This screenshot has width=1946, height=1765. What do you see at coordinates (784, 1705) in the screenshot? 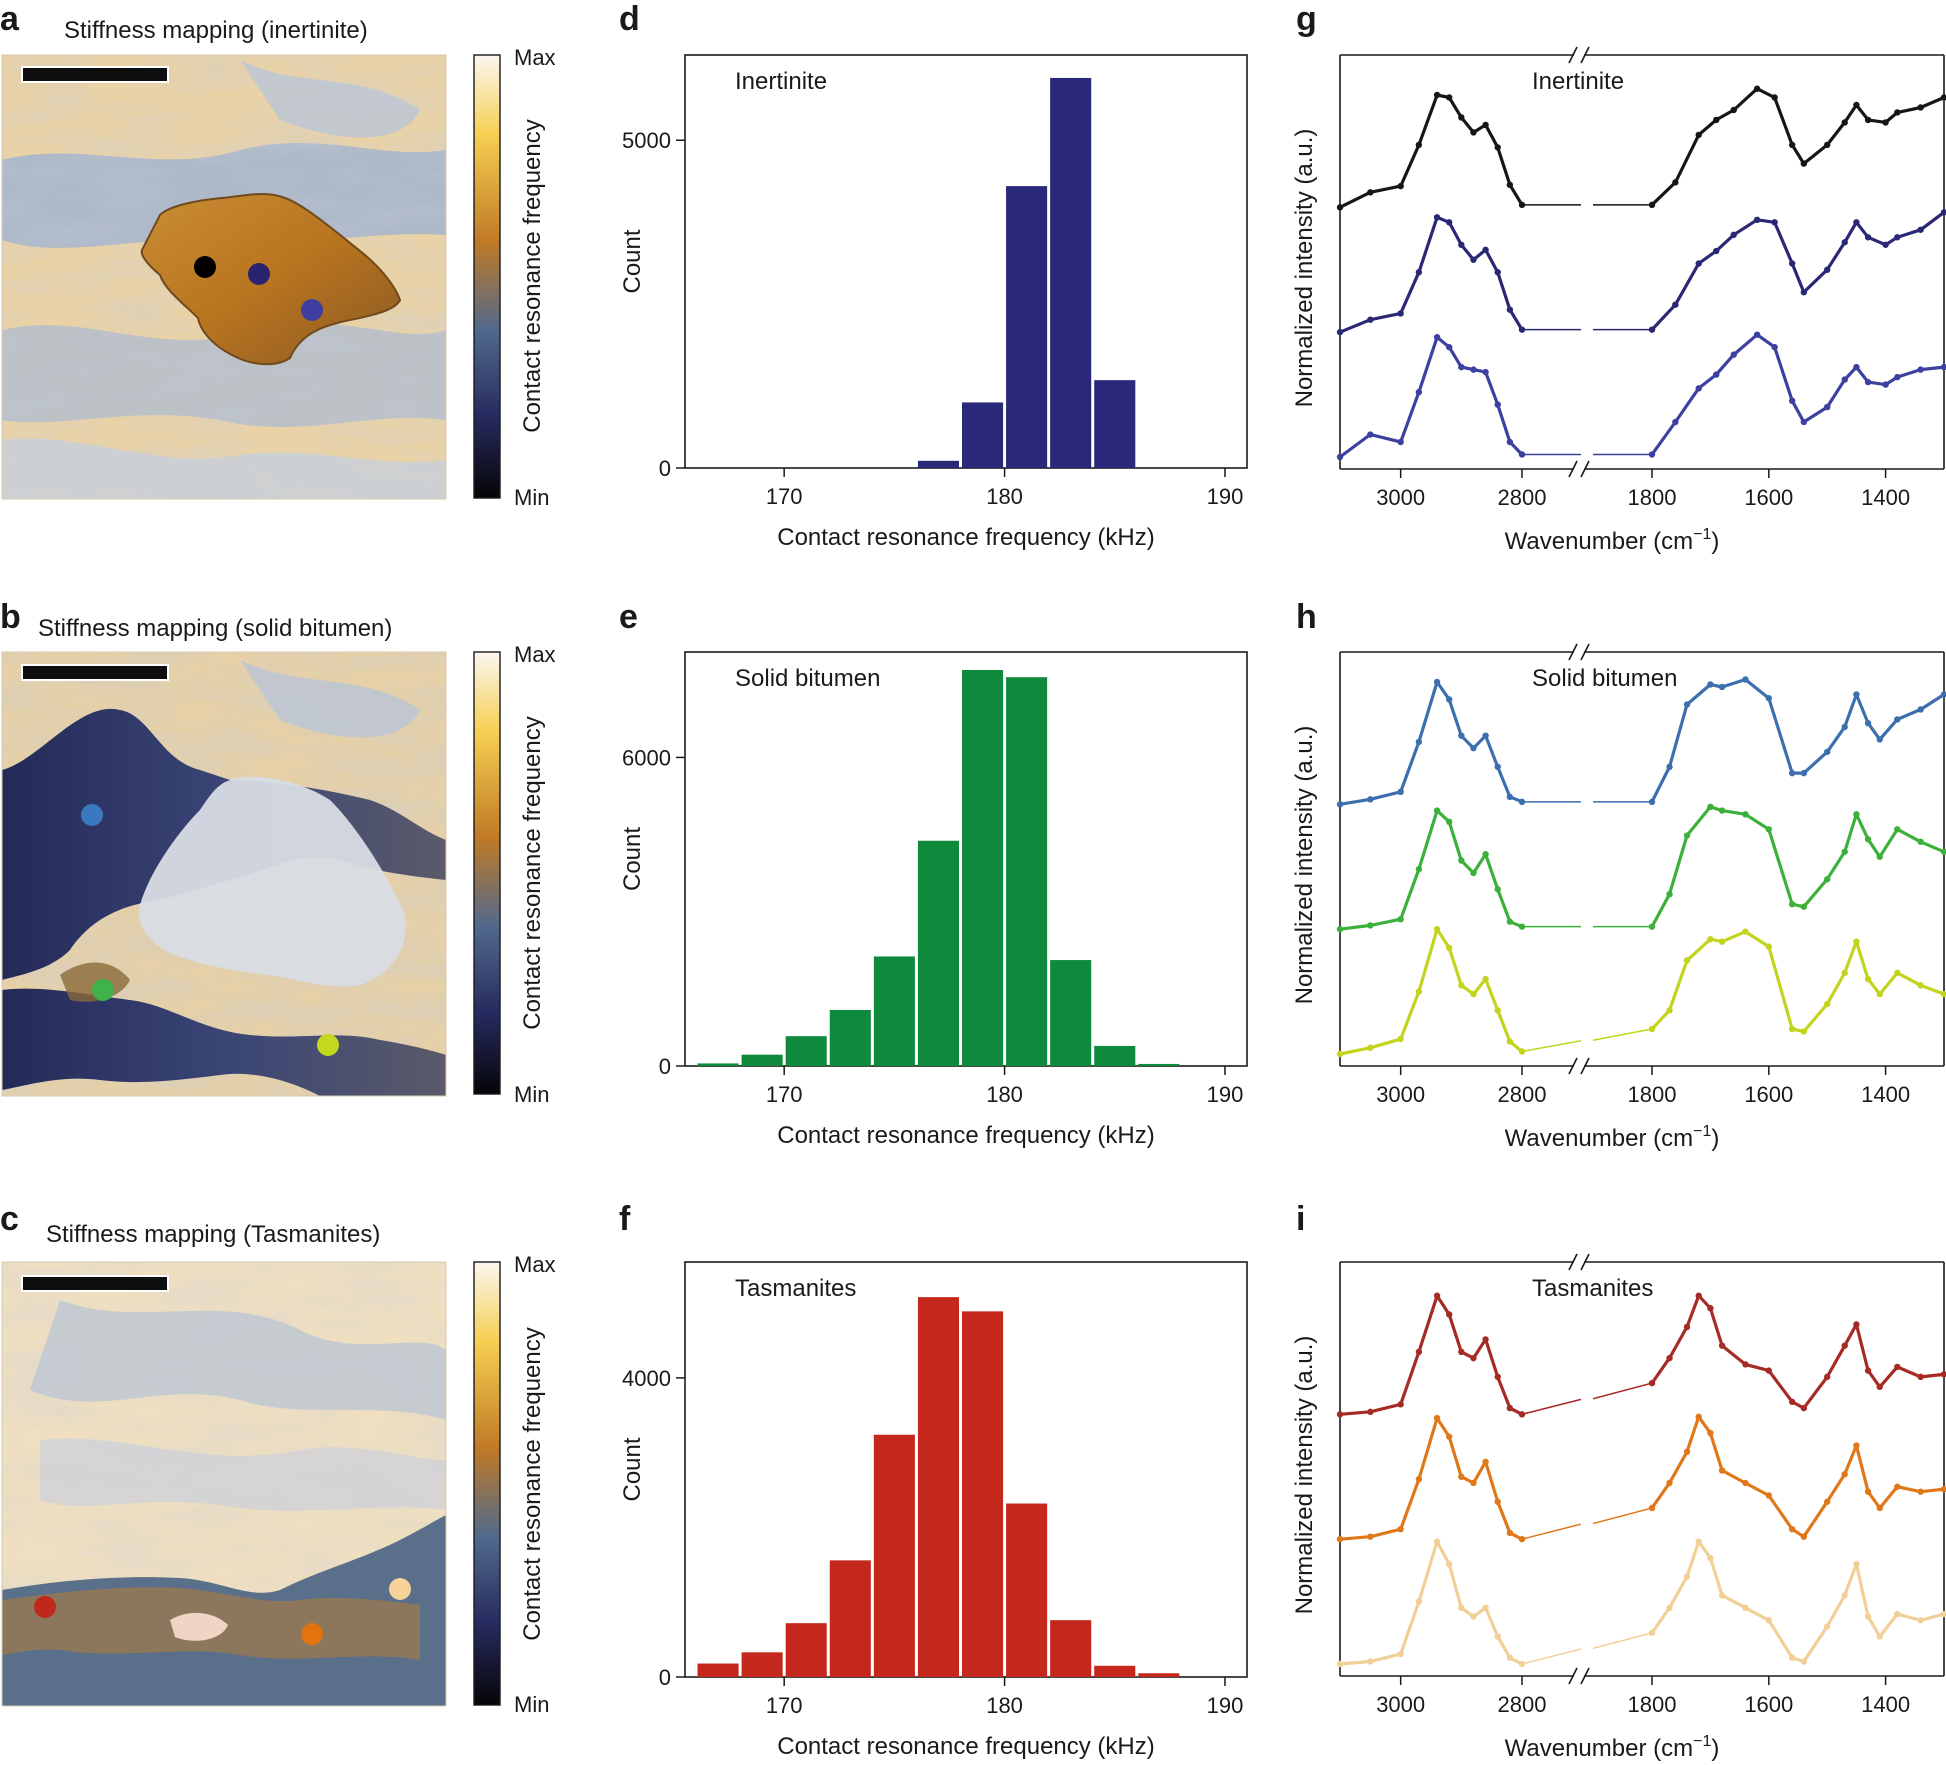
I see `x-tick-label: 170` at bounding box center [784, 1705].